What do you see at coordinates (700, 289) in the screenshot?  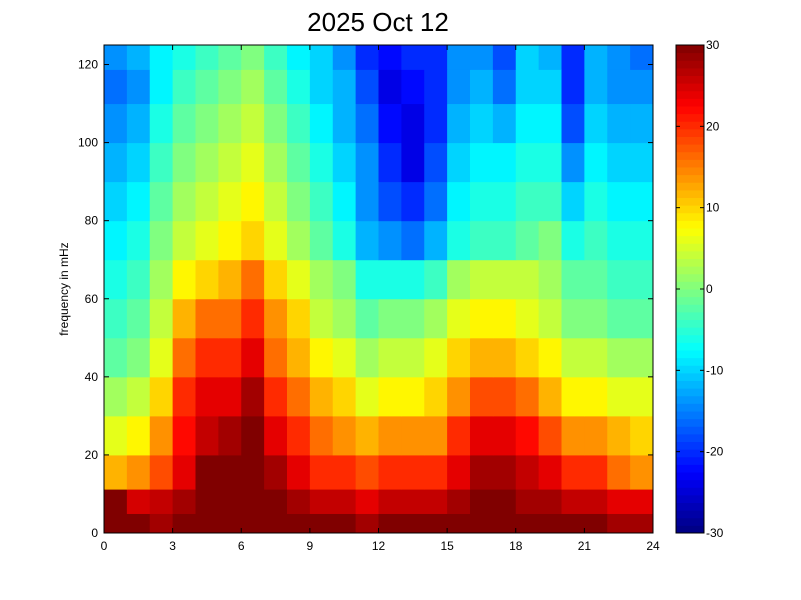 I see `colorbar-axis: -30 -20 -10 0 10 20 30` at bounding box center [700, 289].